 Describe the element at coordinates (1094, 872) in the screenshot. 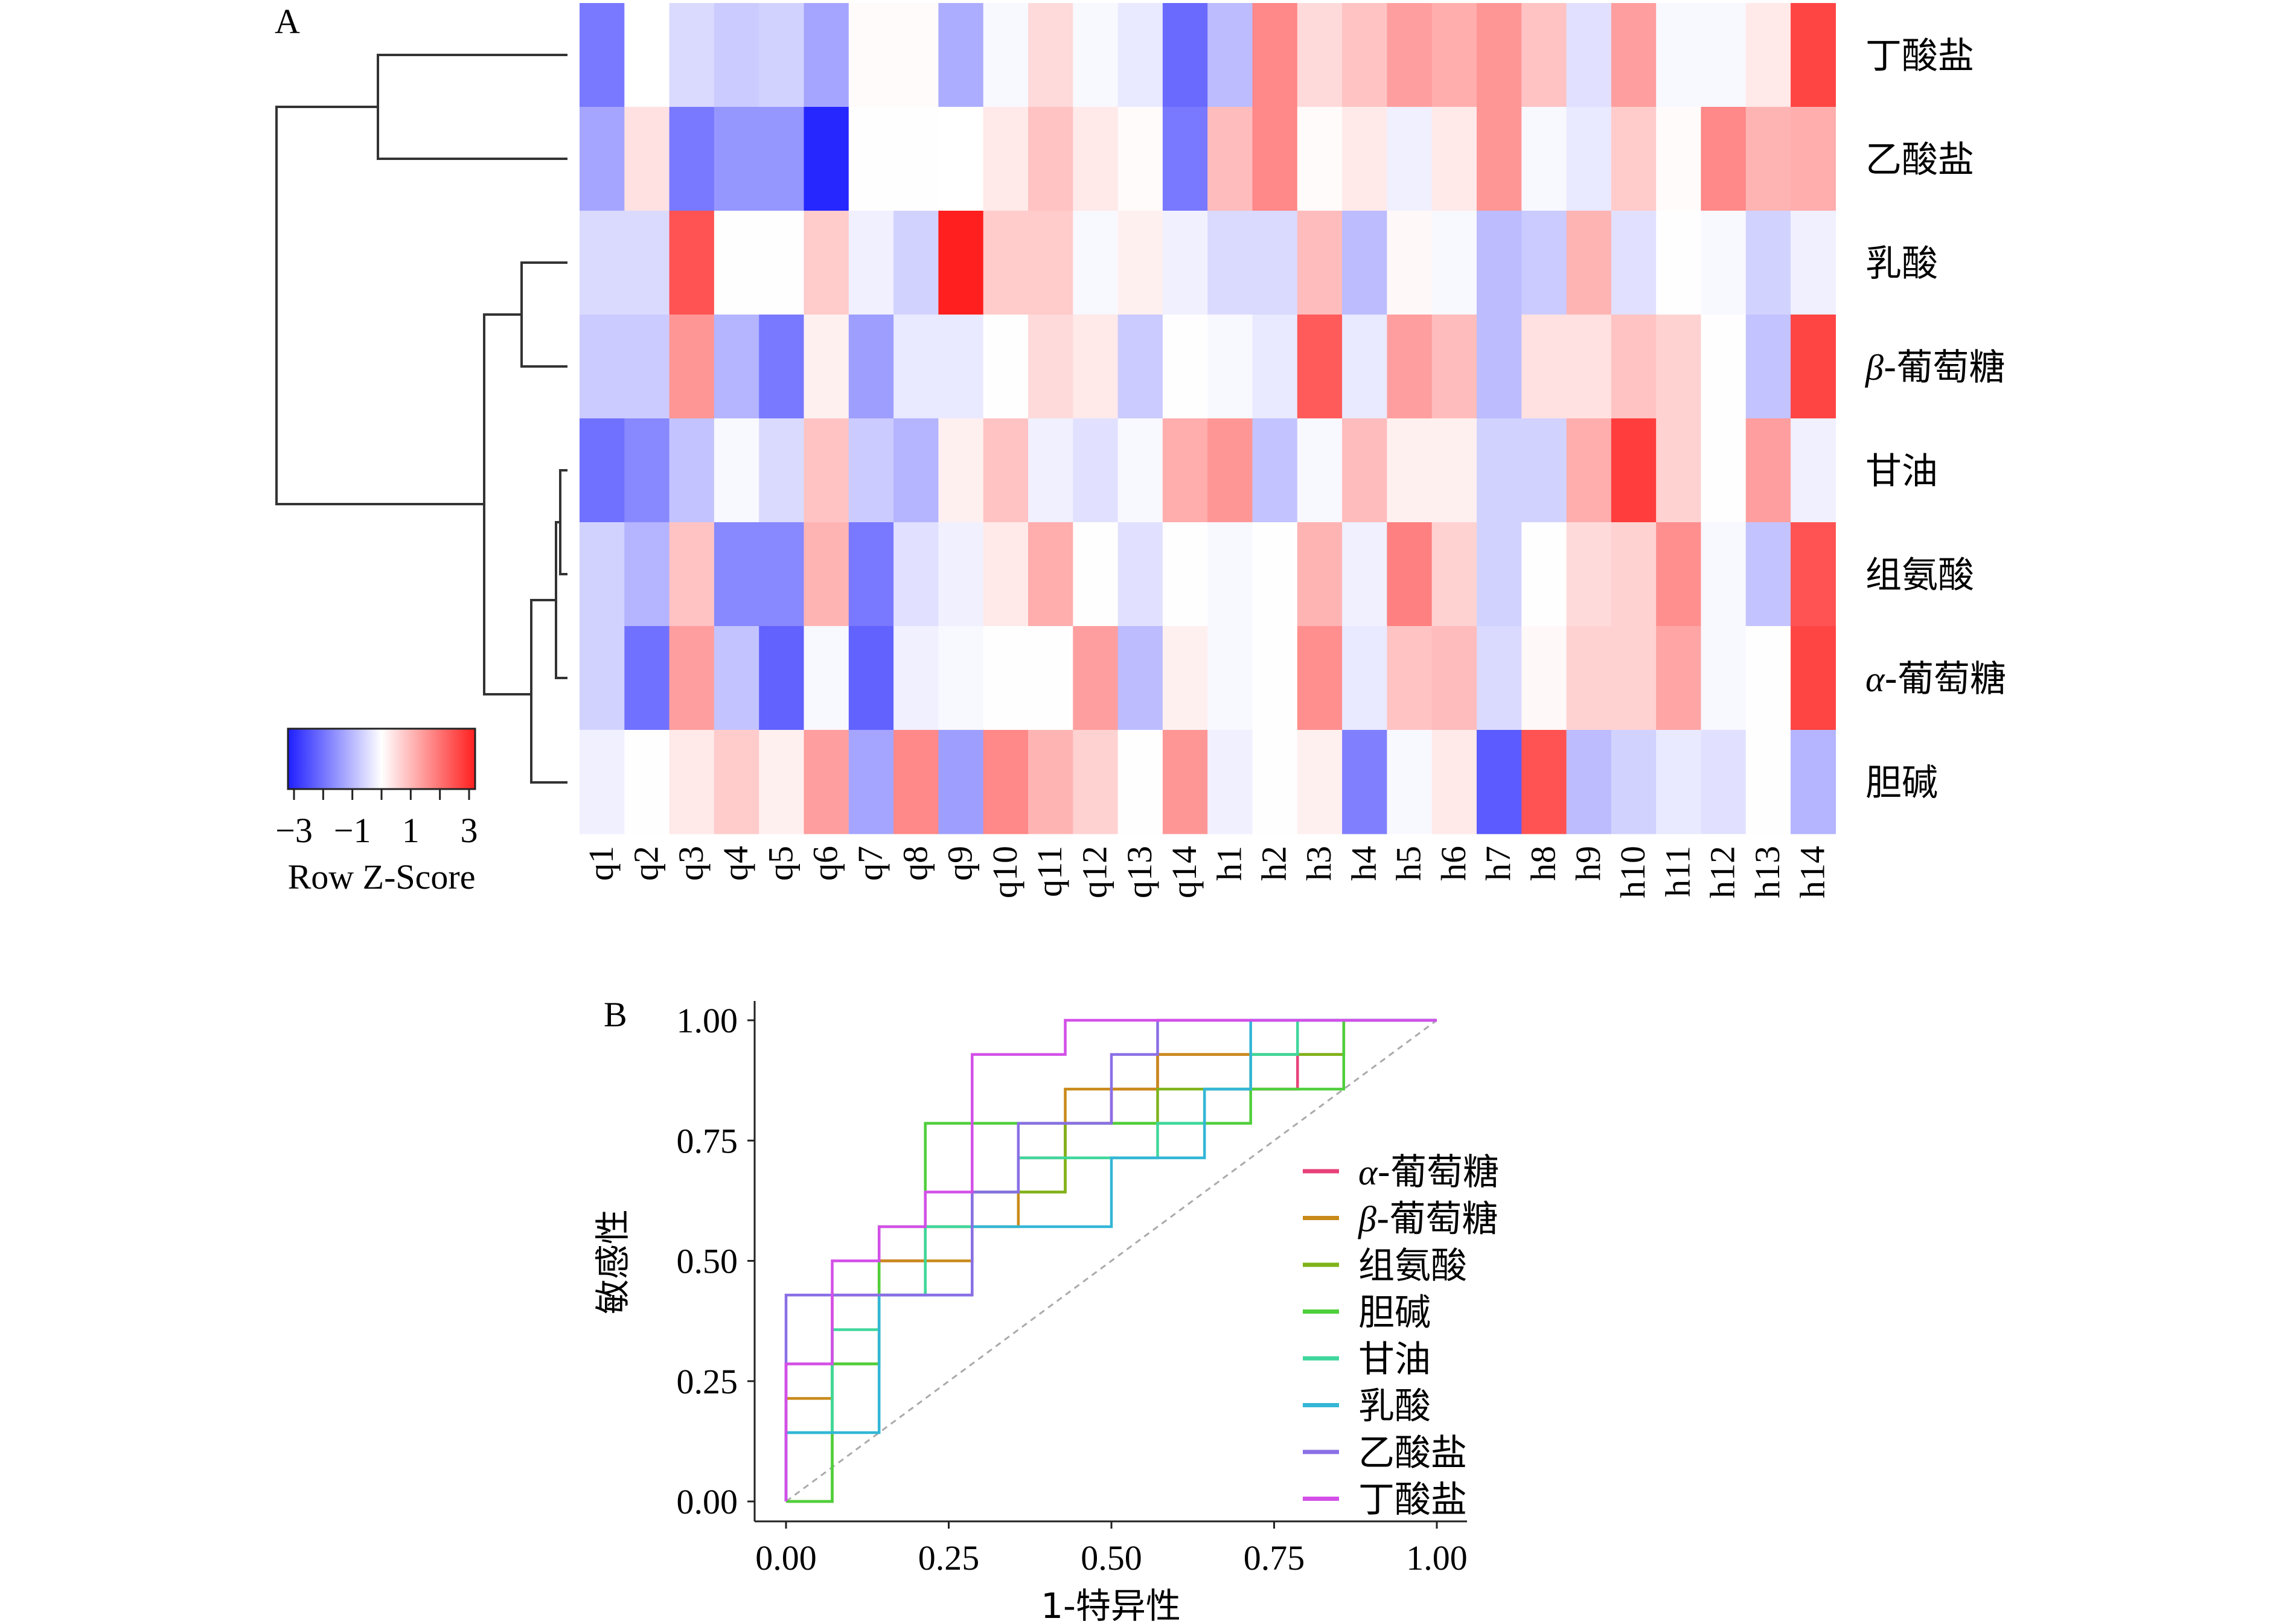

I see `heatmap-column-label: q12` at that location.